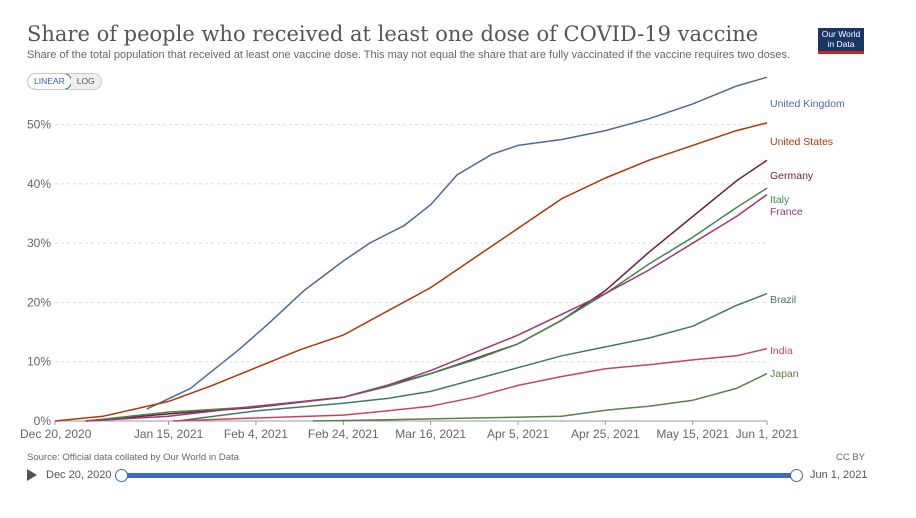  I want to click on timeline-start-handle, so click(121, 475).